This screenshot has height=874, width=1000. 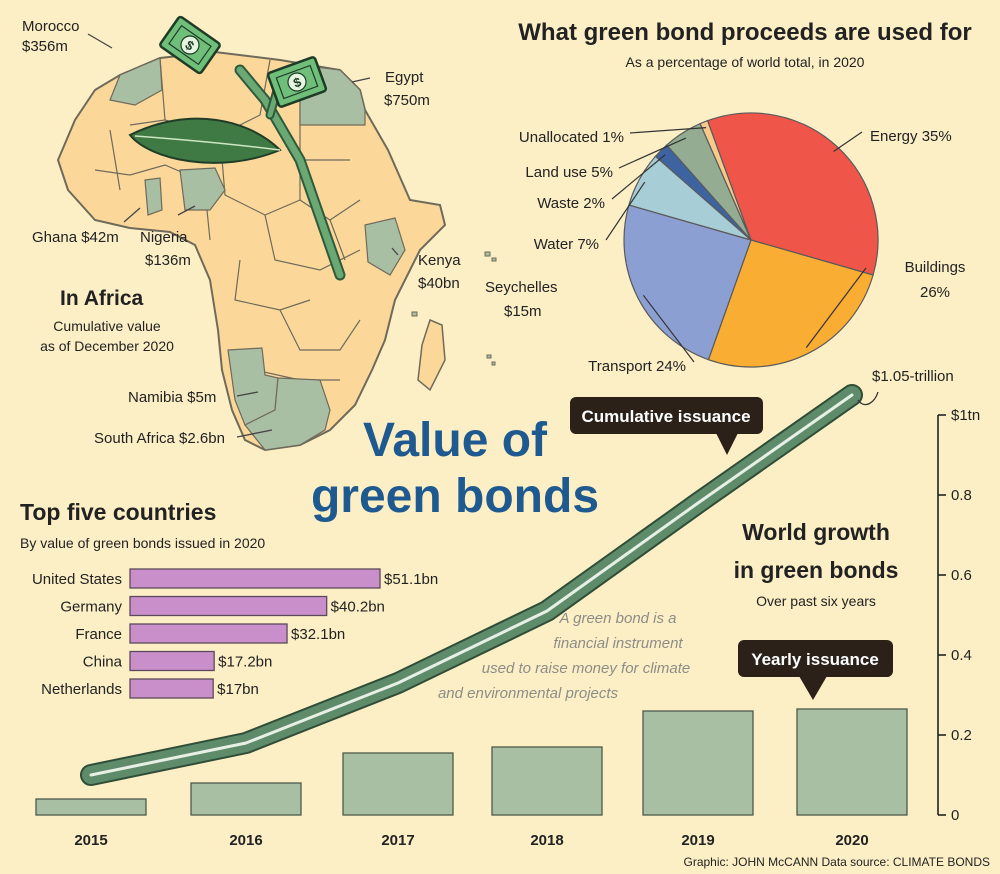 I want to click on pie-subtitle: As a percentage of world total, in 2020, so click(x=745, y=62).